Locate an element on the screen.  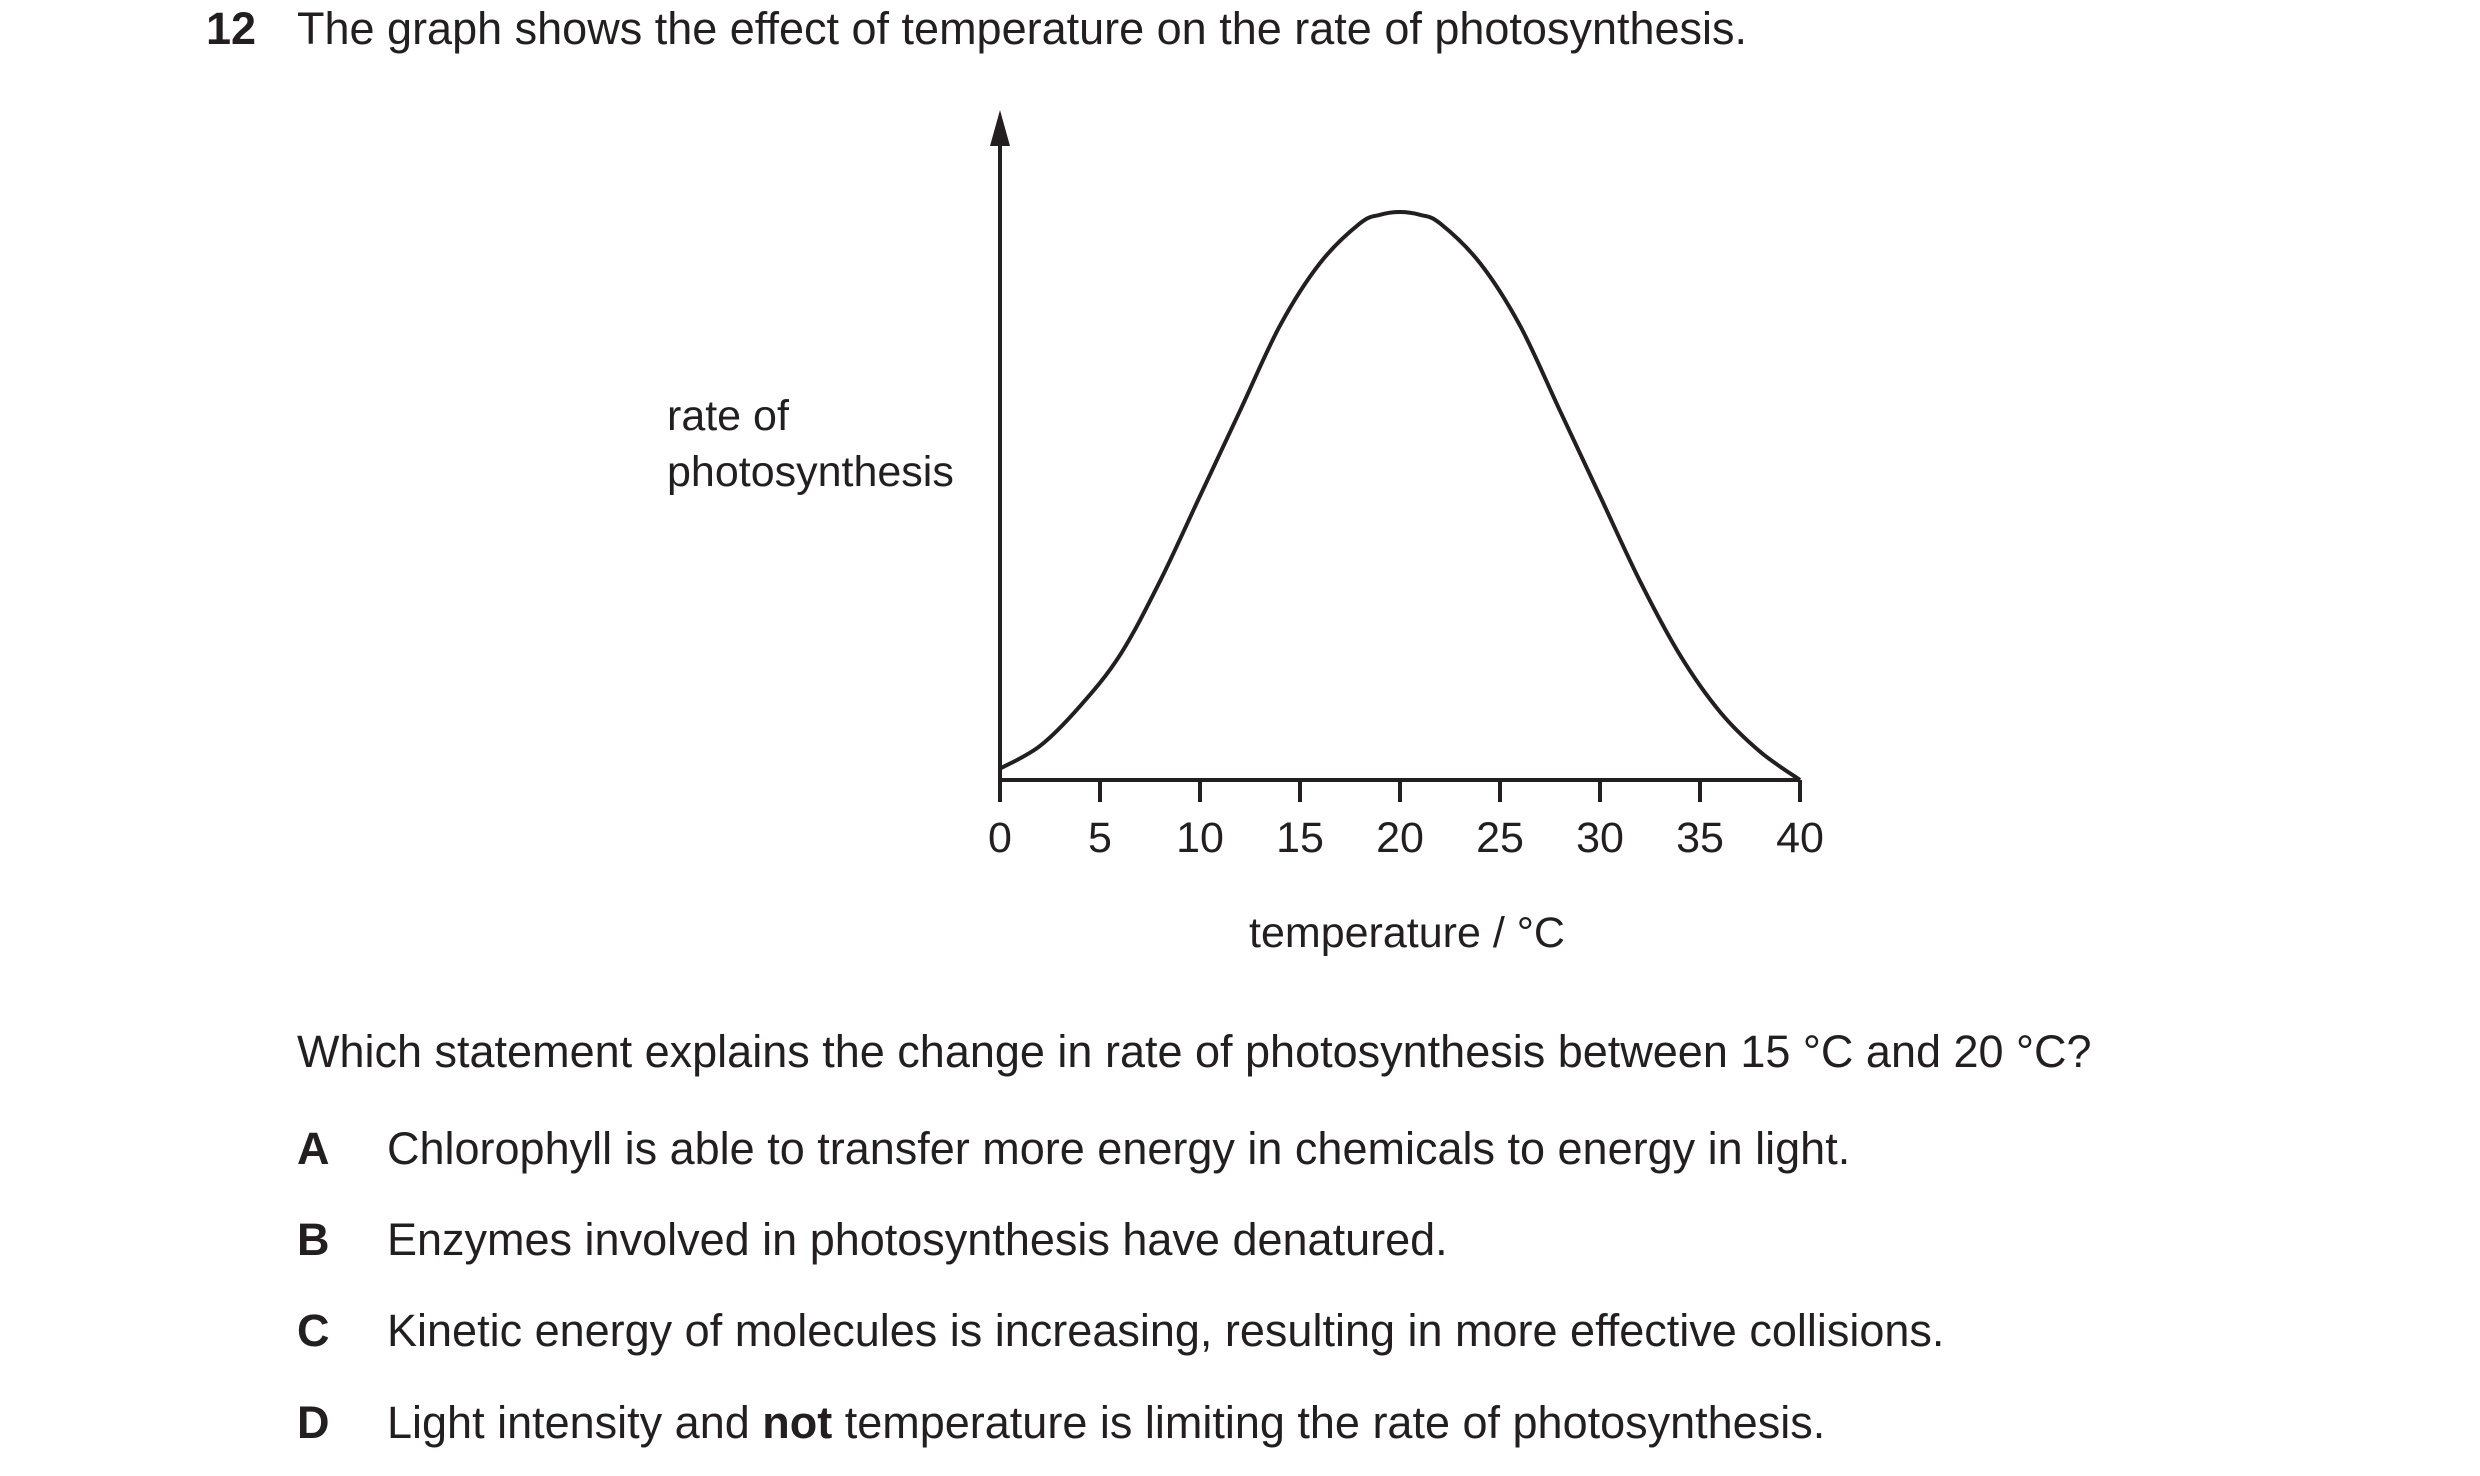
option-d-letter: D is located at coordinates (313, 1422).